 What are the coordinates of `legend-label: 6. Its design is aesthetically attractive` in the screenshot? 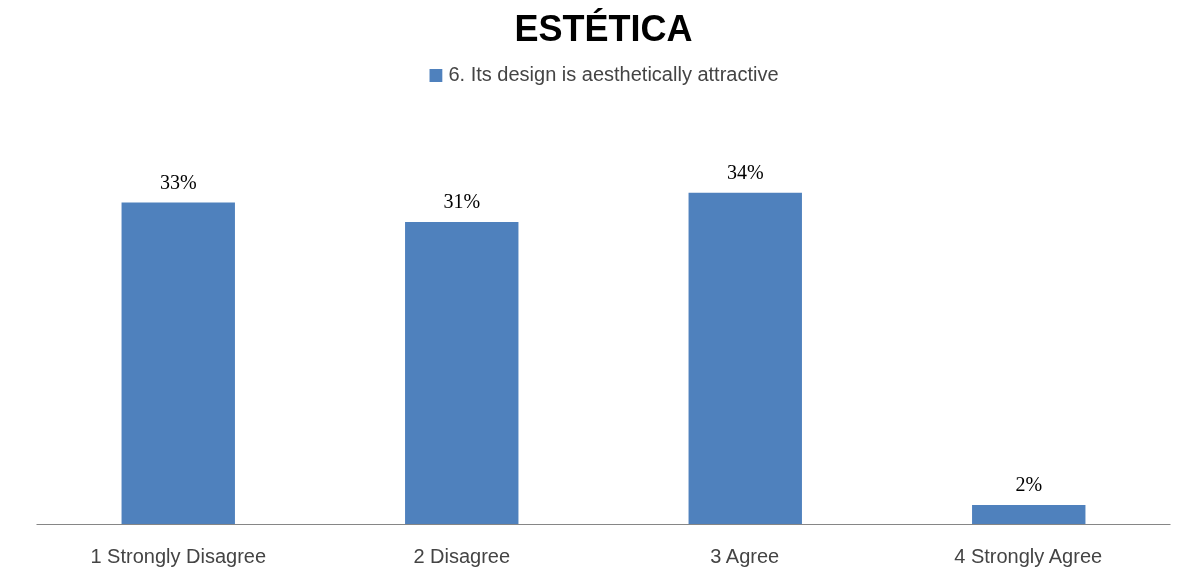 It's located at (613, 74).